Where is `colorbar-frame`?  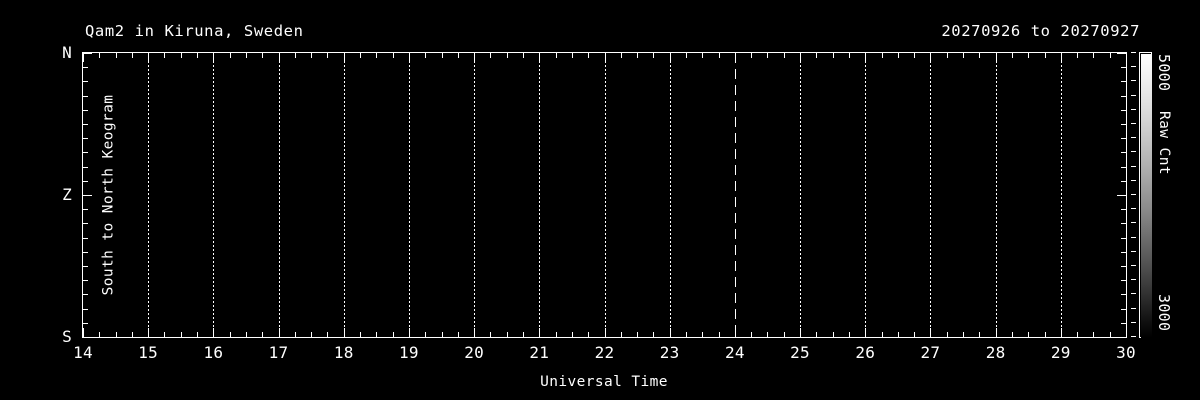
colorbar-frame is located at coordinates (1145, 195).